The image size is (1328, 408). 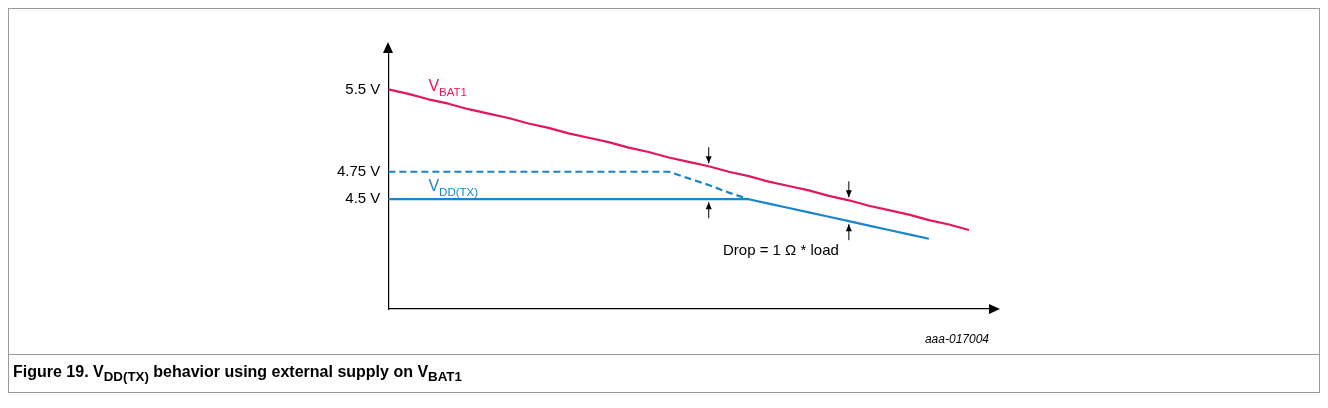 I want to click on annotation: Drop = 1 Ω * load, so click(x=780, y=250).